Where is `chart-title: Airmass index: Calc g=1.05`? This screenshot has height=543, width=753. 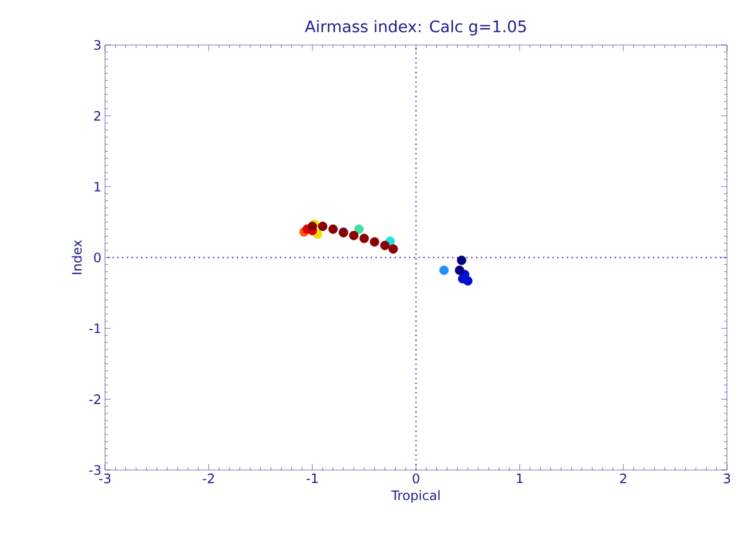 chart-title: Airmass index: Calc g=1.05 is located at coordinates (415, 28).